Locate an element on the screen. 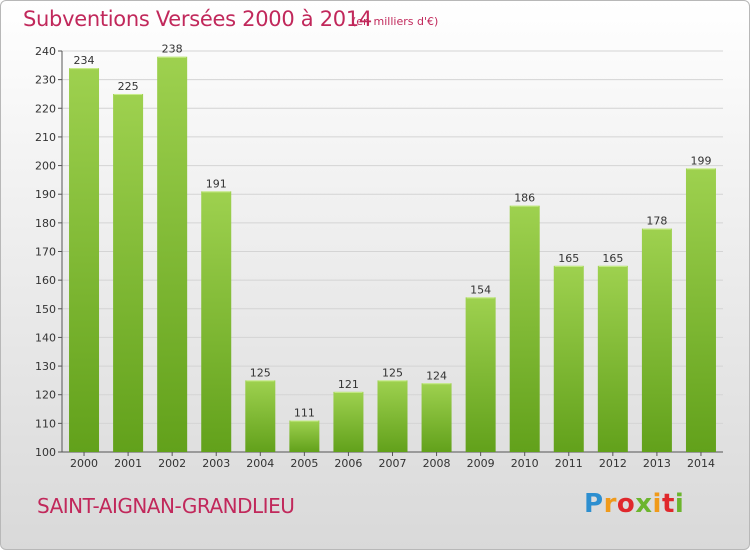 The width and height of the screenshot is (750, 550). y-tick-label: 100 is located at coordinates (45, 452).